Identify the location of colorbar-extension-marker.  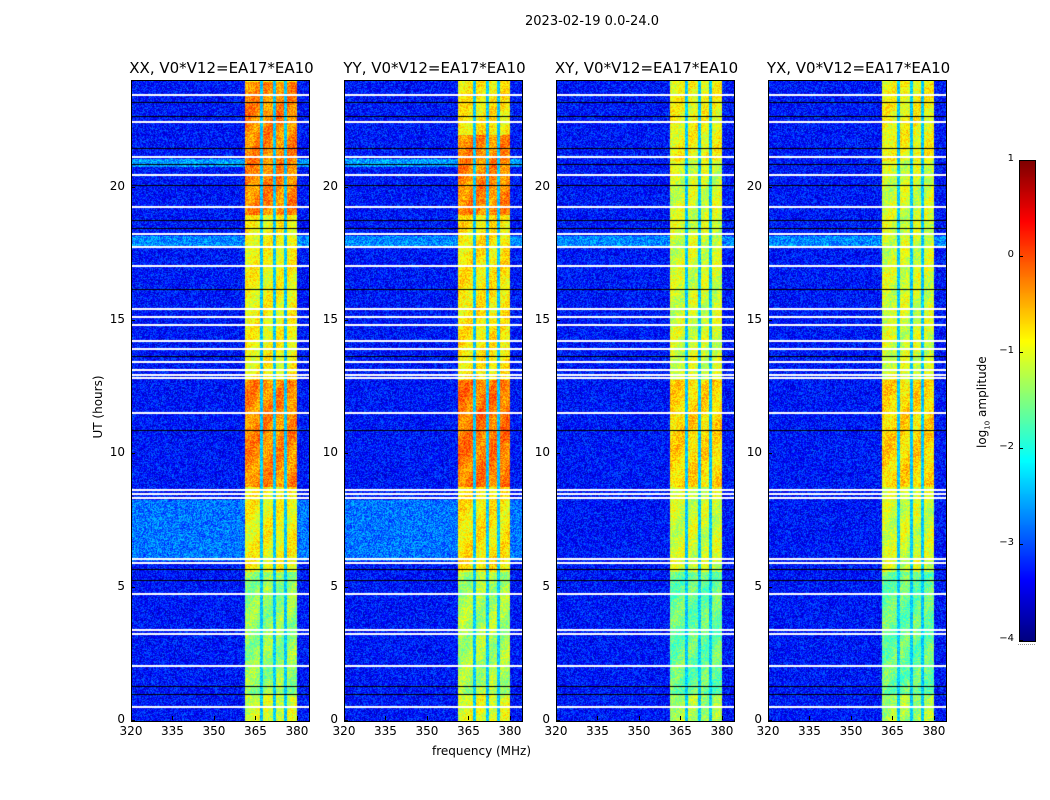
(1026, 644).